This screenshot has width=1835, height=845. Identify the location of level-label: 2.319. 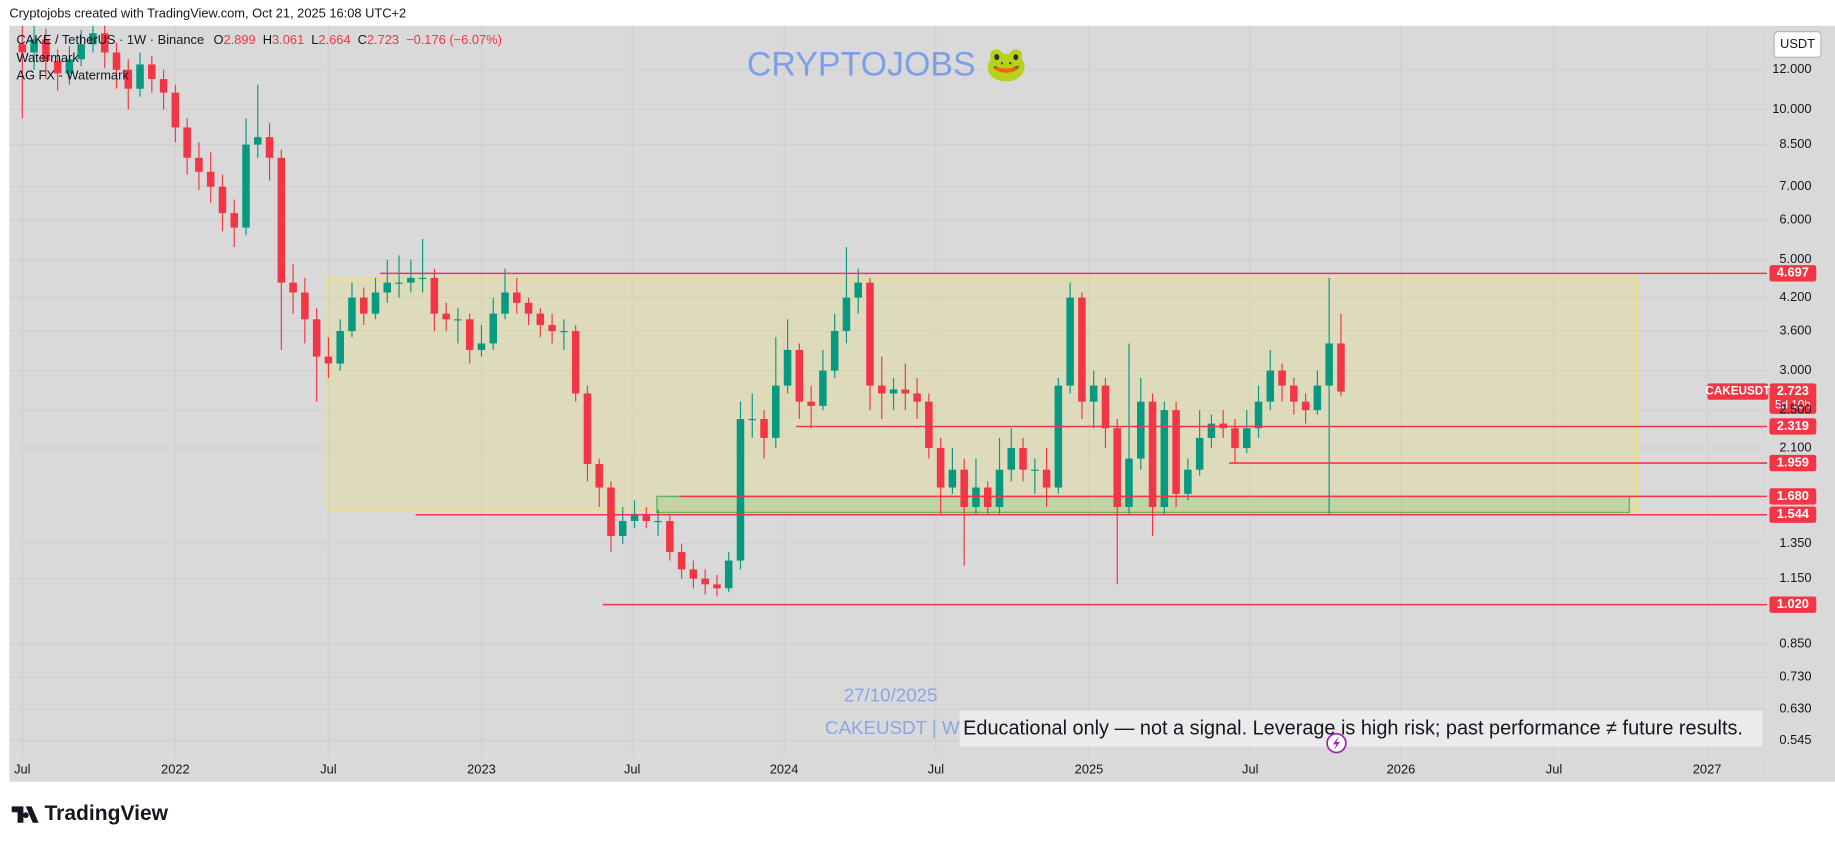
(1793, 425).